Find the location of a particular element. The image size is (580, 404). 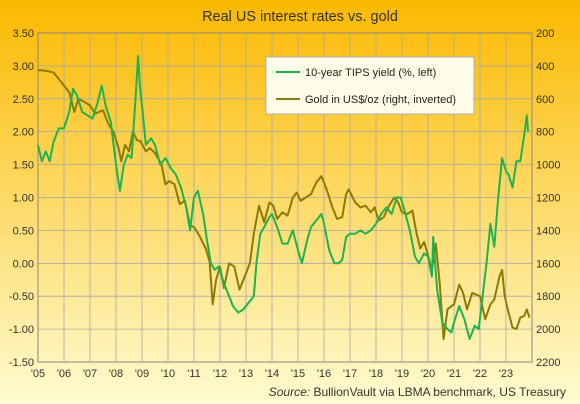

y-right-tick-label: 2000 is located at coordinates (548, 330).